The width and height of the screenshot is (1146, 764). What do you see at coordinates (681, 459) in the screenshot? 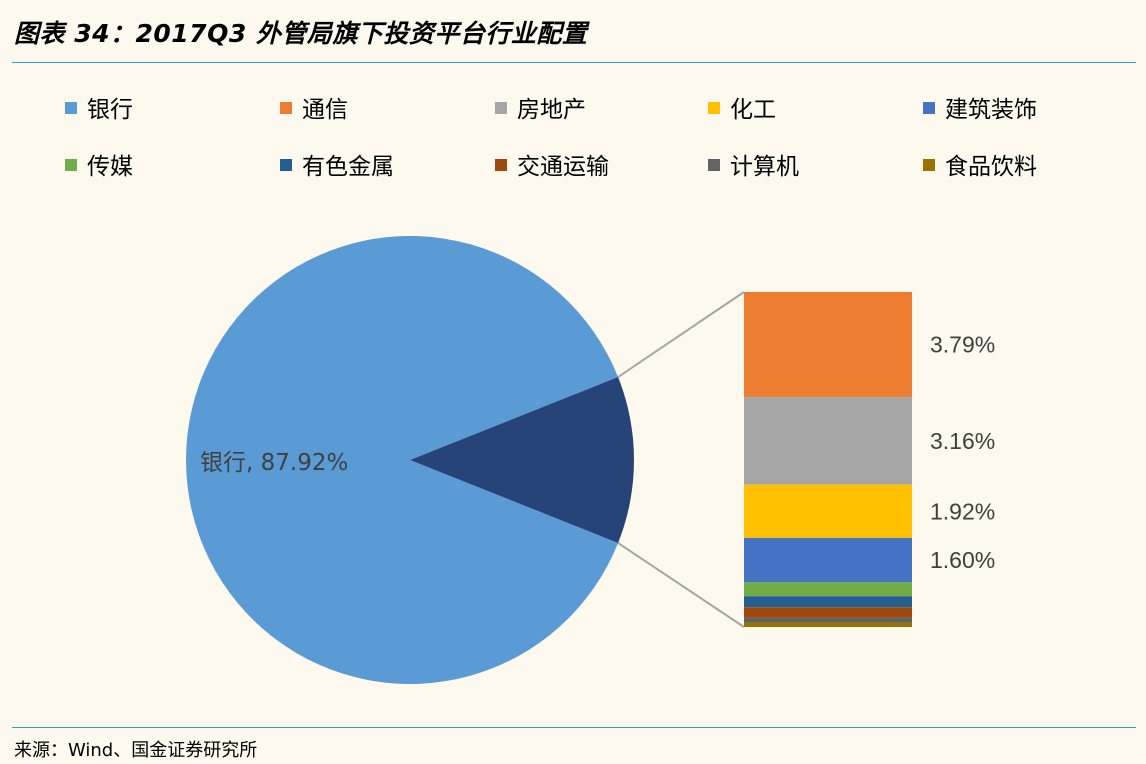
I see `connector-lines` at bounding box center [681, 459].